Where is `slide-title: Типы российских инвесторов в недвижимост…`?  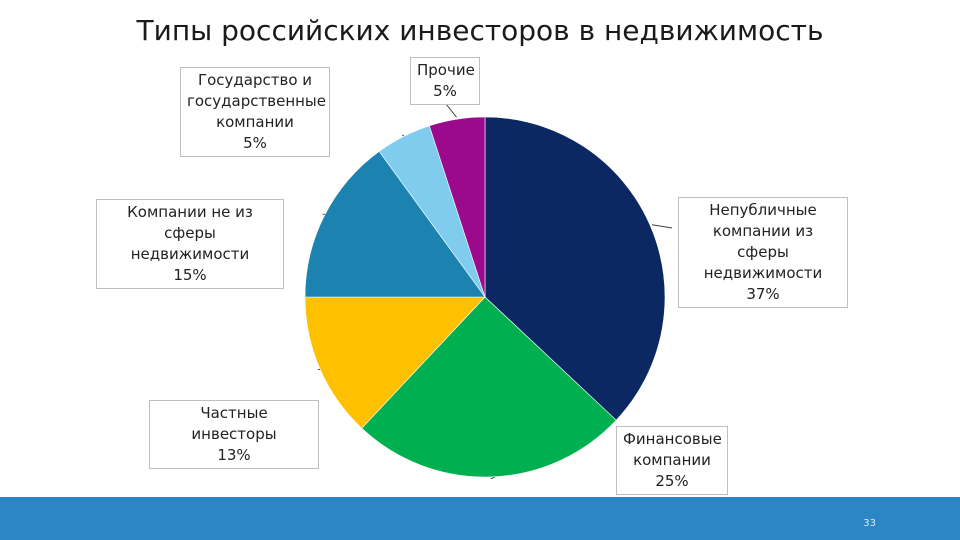 slide-title: Типы российских инвесторов в недвижимост… is located at coordinates (480, 30).